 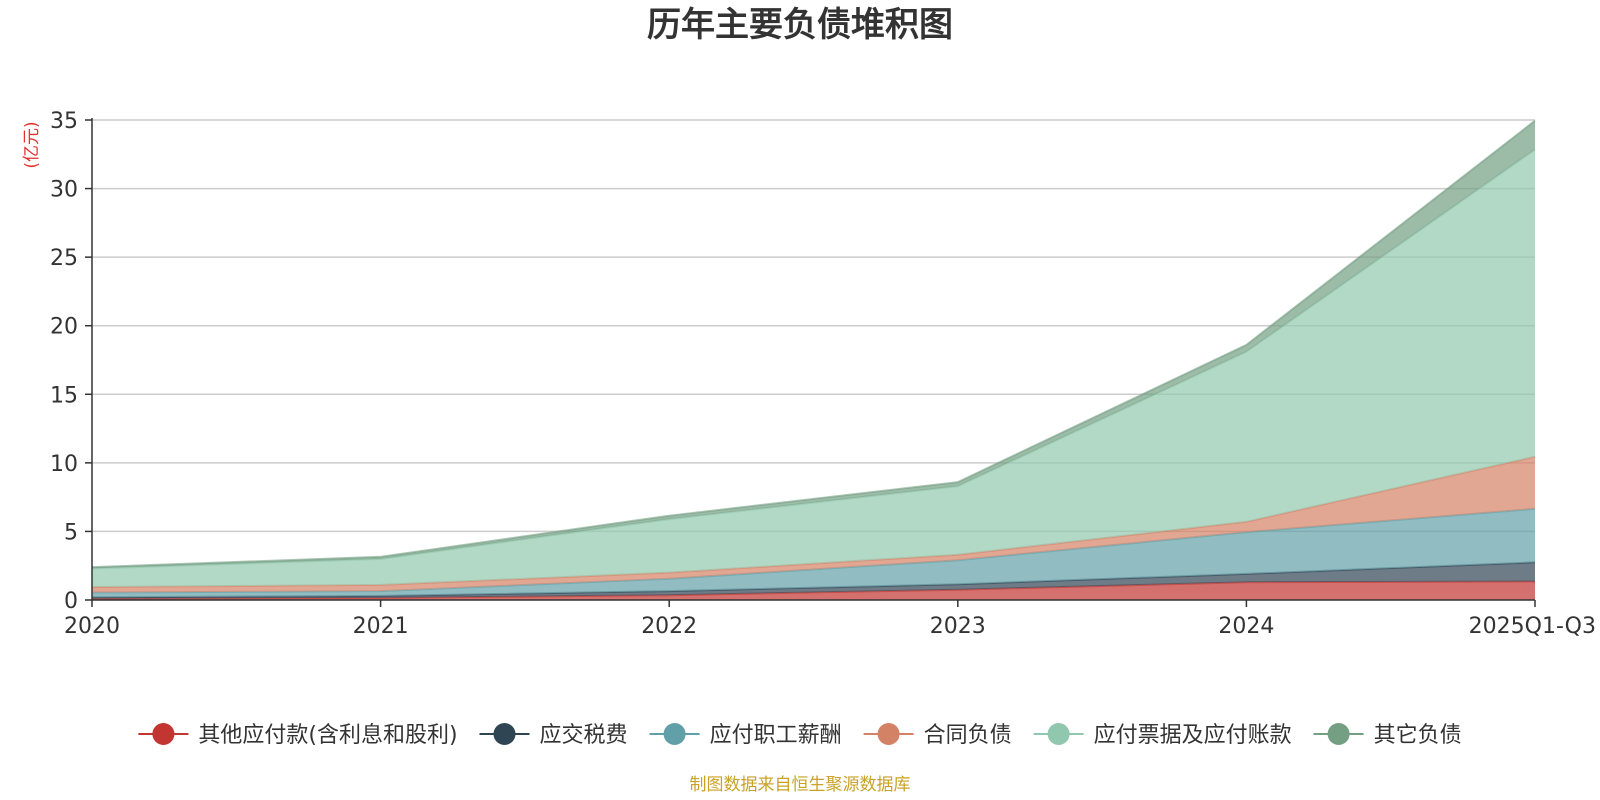 What do you see at coordinates (327, 735) in the screenshot?
I see `legend-label: 其他应付款(含利息和股利)` at bounding box center [327, 735].